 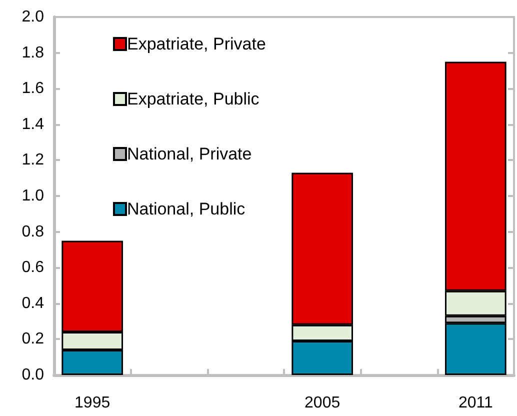 What do you see at coordinates (189, 154) in the screenshot?
I see `legend-label: National, Private` at bounding box center [189, 154].